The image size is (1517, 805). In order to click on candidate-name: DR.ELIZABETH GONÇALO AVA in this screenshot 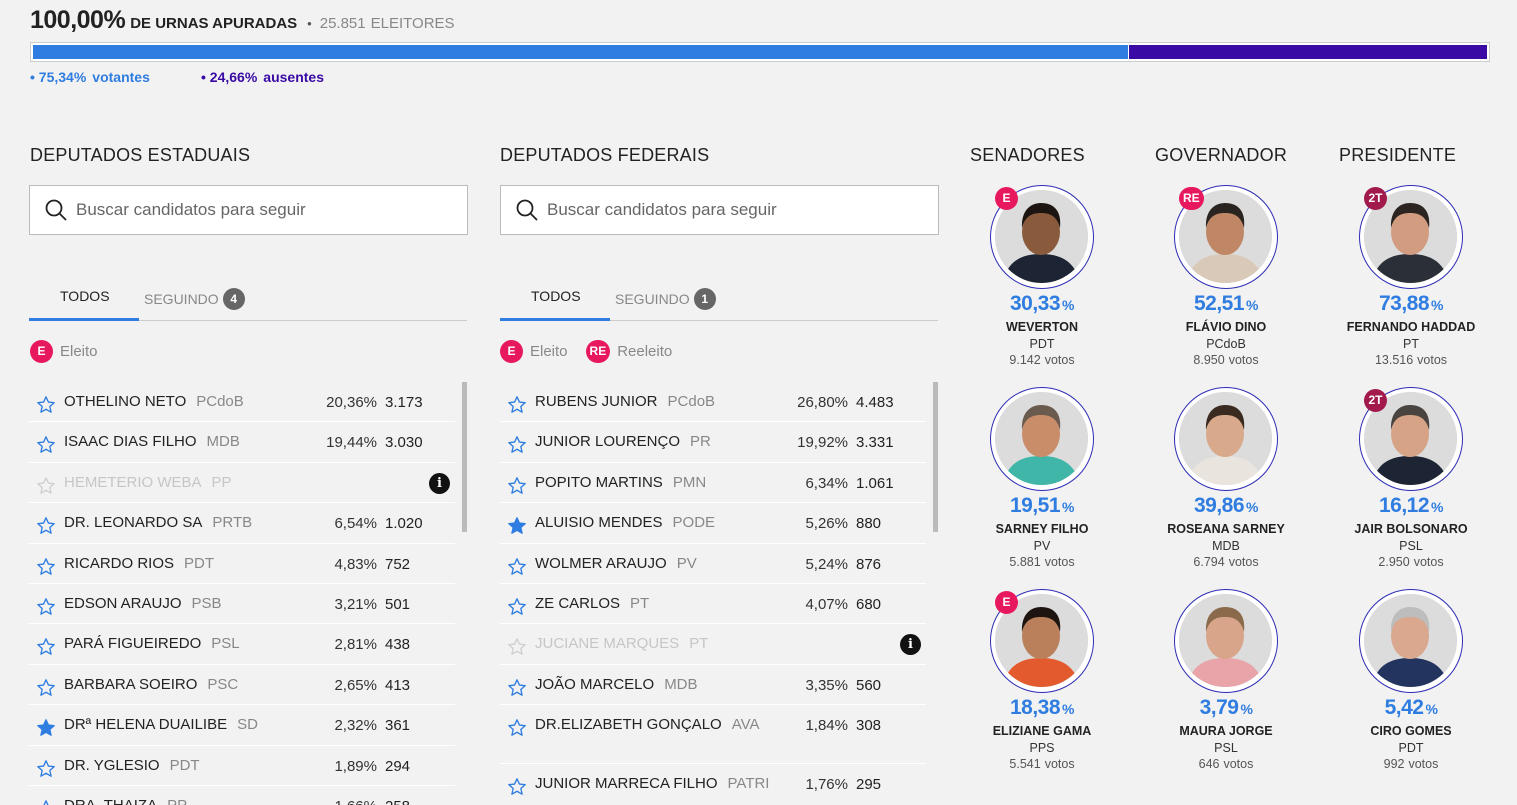, I will do `click(660, 725)`.